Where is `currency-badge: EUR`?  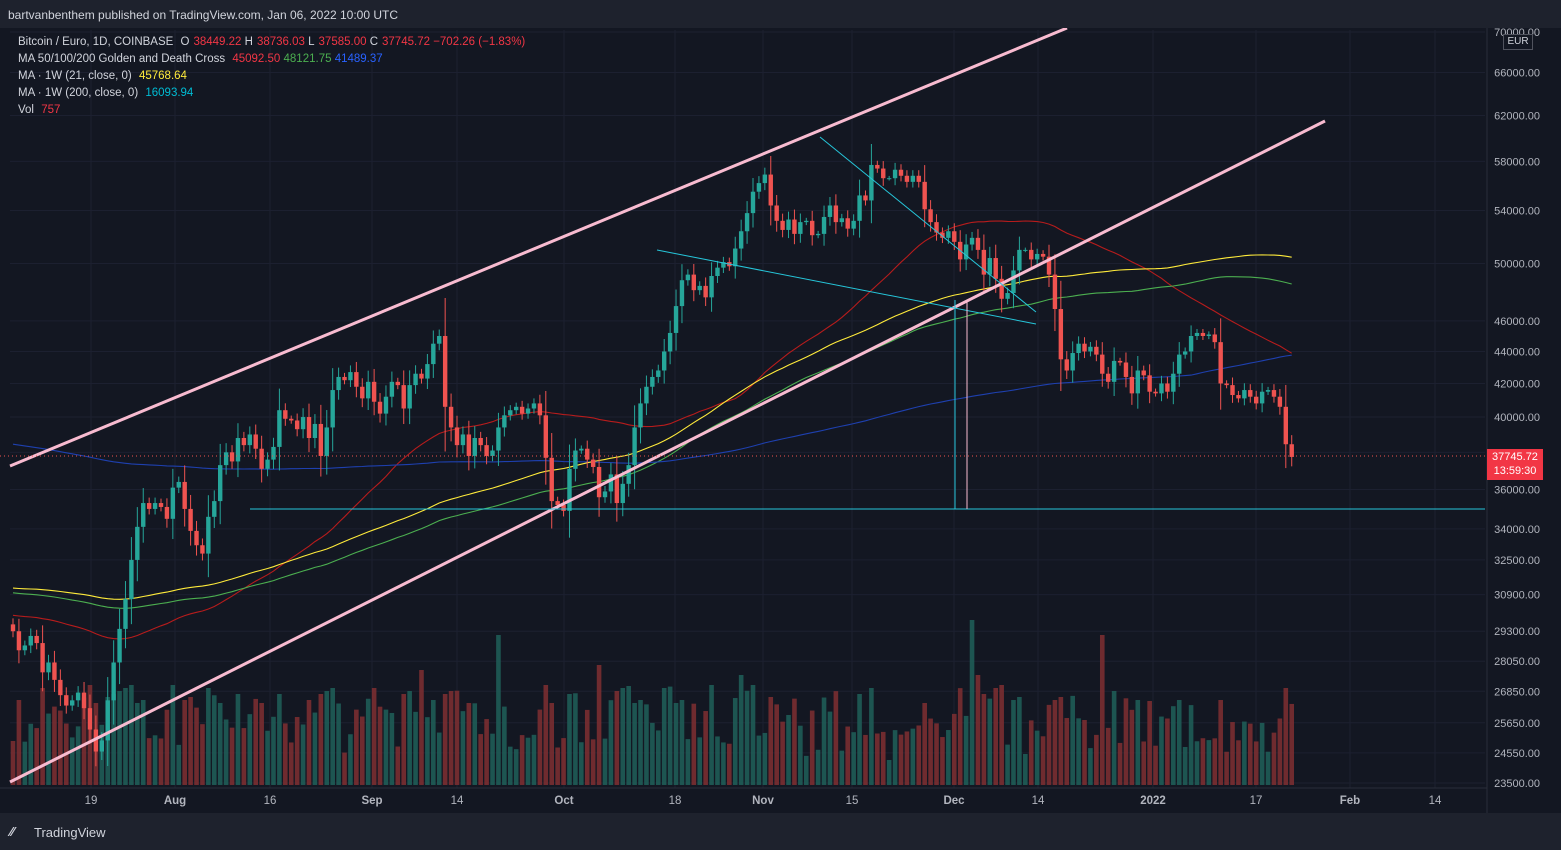 currency-badge: EUR is located at coordinates (1518, 42).